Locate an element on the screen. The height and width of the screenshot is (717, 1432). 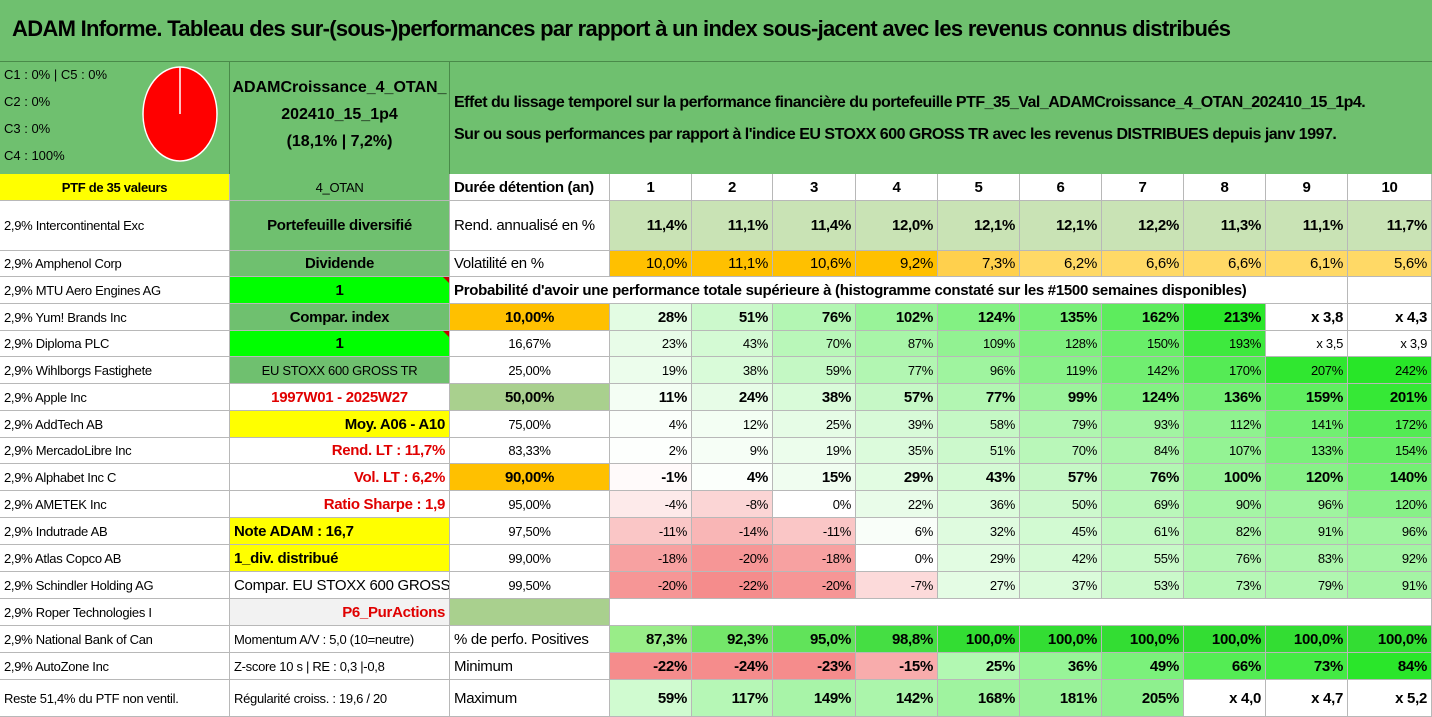
holding-row: 2,9% Amphenol Corp is located at coordinates (115, 264).